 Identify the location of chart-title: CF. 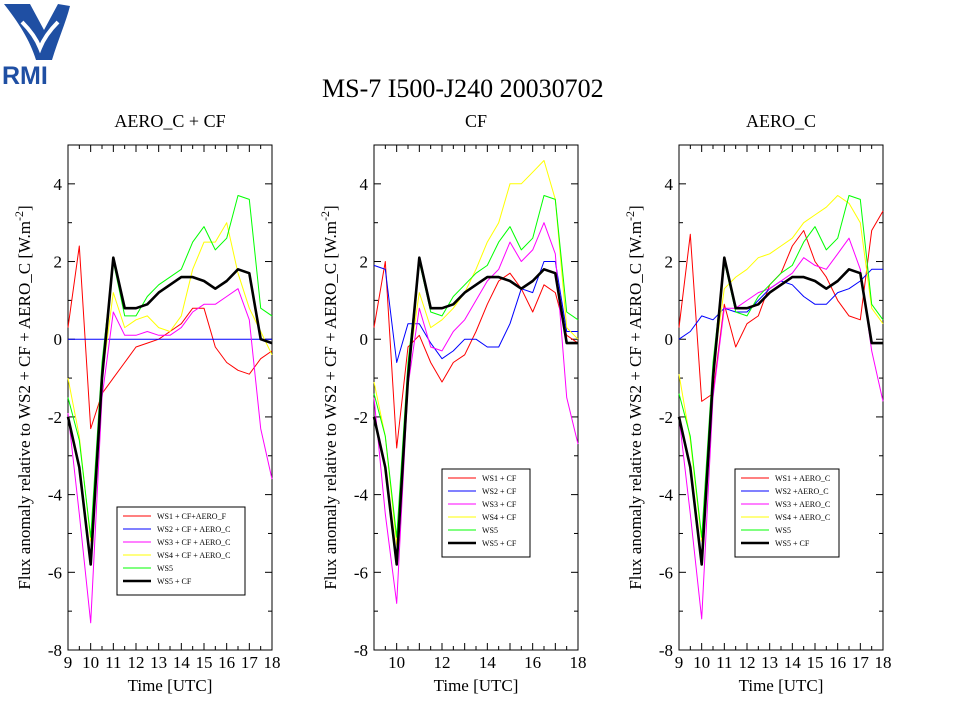
(476, 121).